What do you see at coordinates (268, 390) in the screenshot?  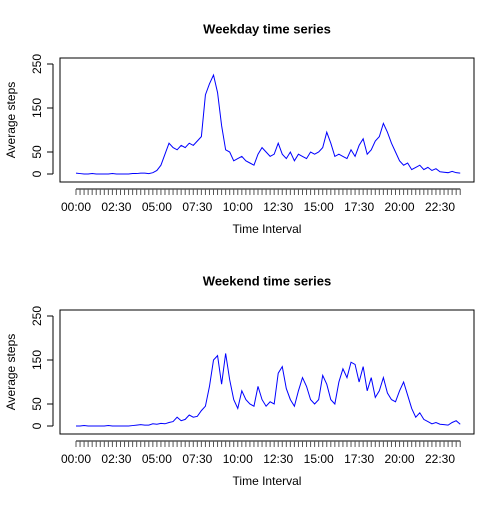 I see `line` at bounding box center [268, 390].